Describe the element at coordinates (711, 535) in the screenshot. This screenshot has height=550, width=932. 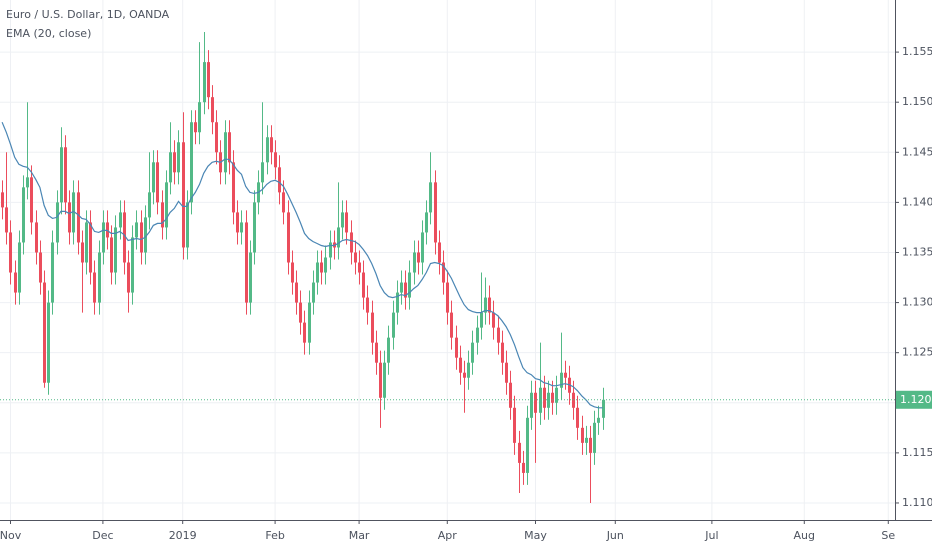
I see `x-tick-label: Jul` at that location.